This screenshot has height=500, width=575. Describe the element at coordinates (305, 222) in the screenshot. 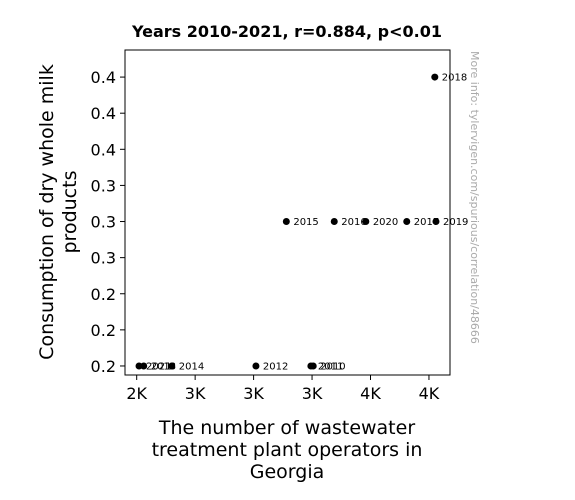

I see `point-label: 2015` at that location.